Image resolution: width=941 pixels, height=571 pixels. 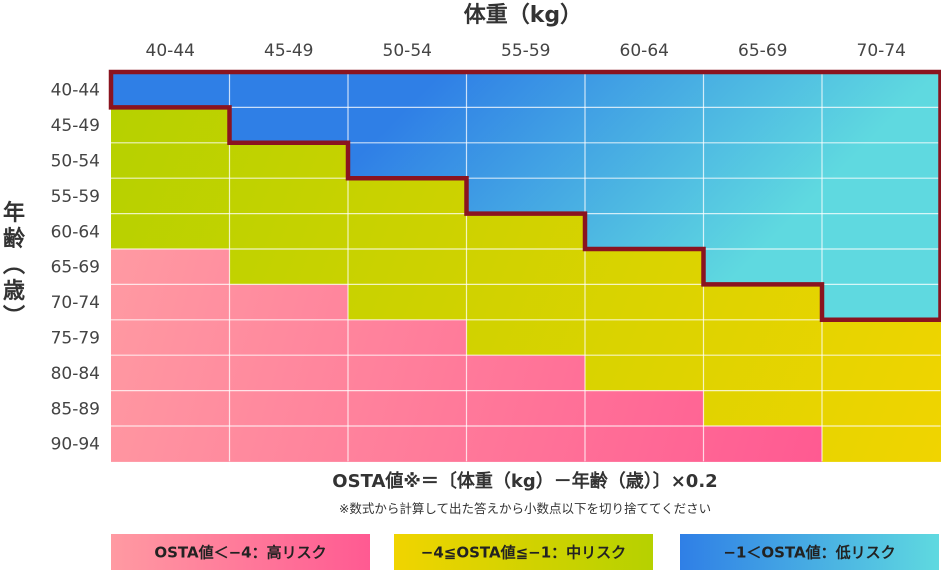 I want to click on x-tick-label: 60-64, so click(x=644, y=51).